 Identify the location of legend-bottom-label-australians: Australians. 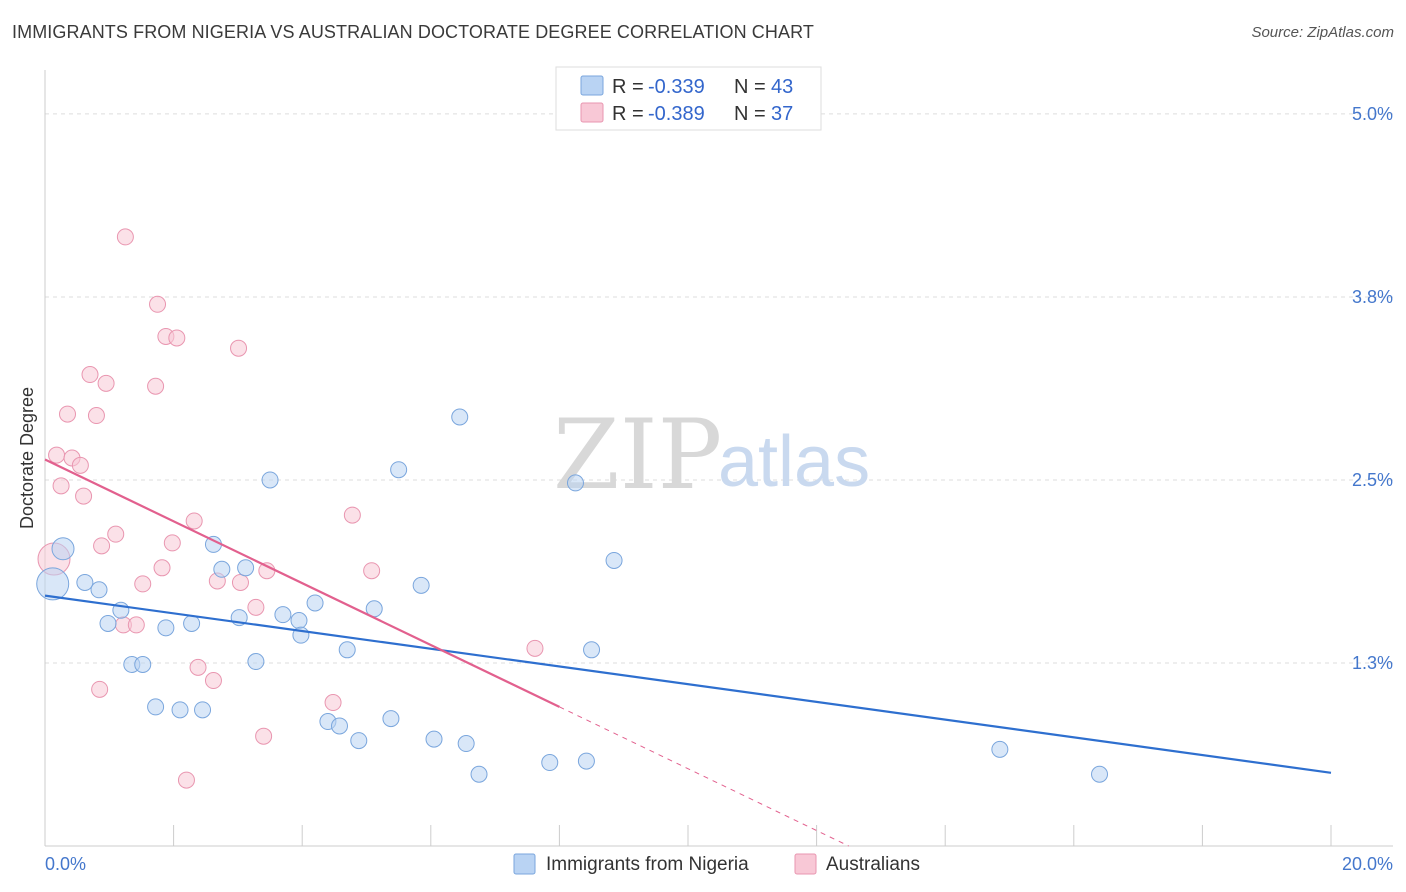
(873, 864).